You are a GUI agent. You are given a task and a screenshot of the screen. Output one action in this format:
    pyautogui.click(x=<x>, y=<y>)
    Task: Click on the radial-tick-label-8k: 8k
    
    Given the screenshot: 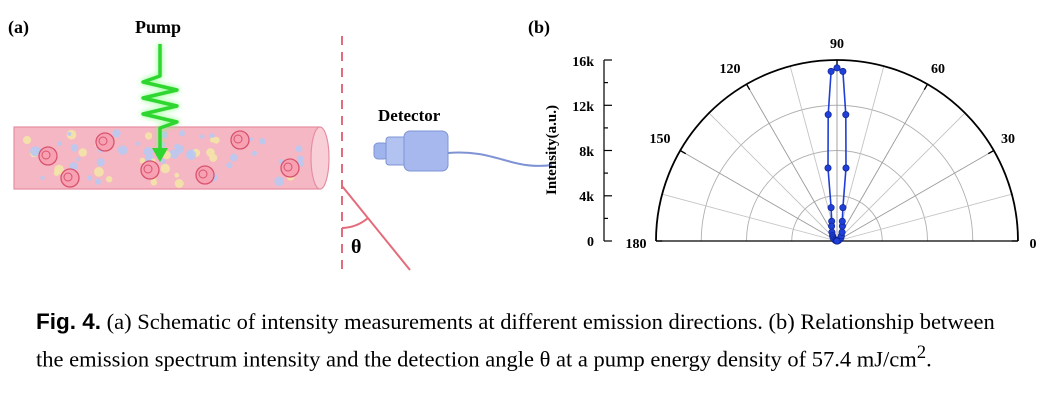 What is the action you would take?
    pyautogui.click(x=586, y=152)
    